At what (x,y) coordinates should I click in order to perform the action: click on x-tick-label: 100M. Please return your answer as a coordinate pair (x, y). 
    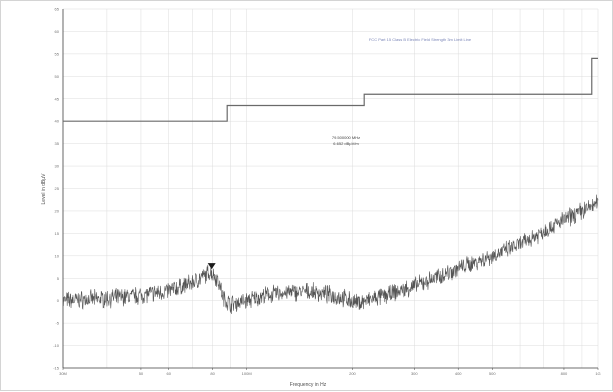
    Looking at the image, I should click on (247, 373).